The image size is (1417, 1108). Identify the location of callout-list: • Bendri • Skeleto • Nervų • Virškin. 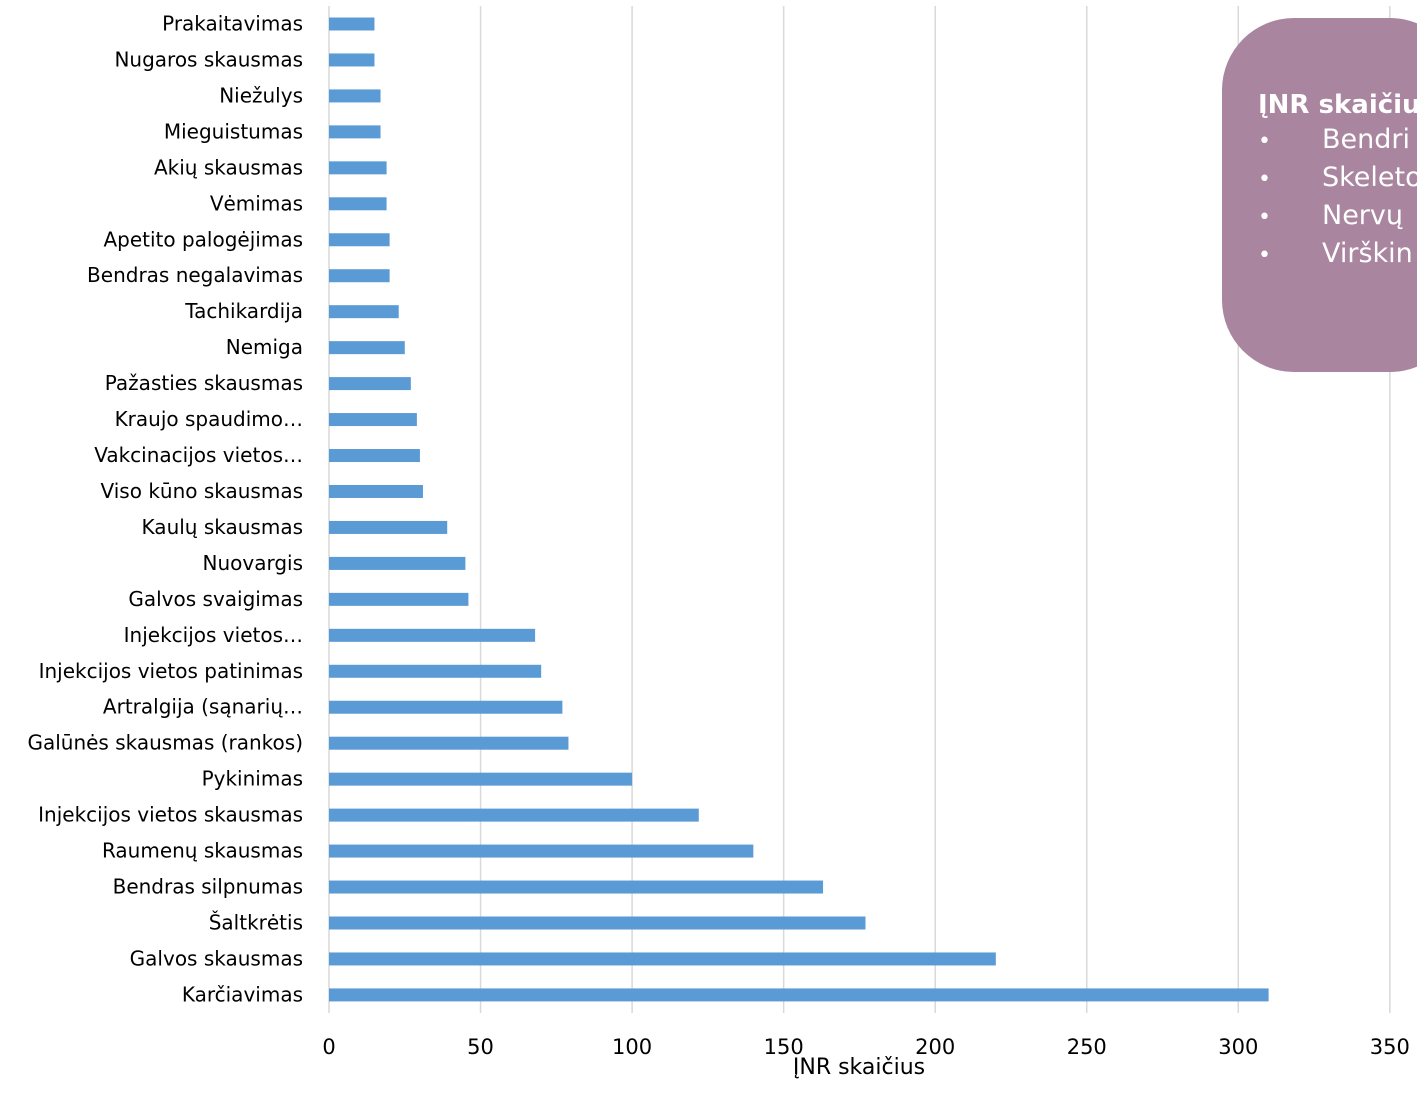
(1337, 198).